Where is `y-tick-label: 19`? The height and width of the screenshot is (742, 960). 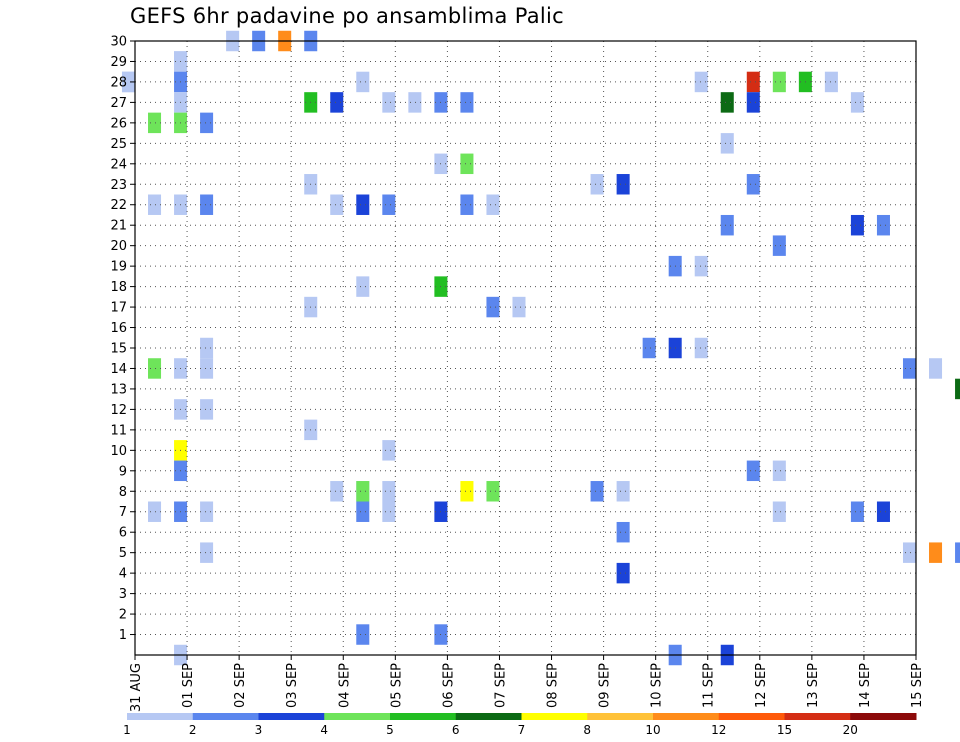 y-tick-label: 19 is located at coordinates (118, 267).